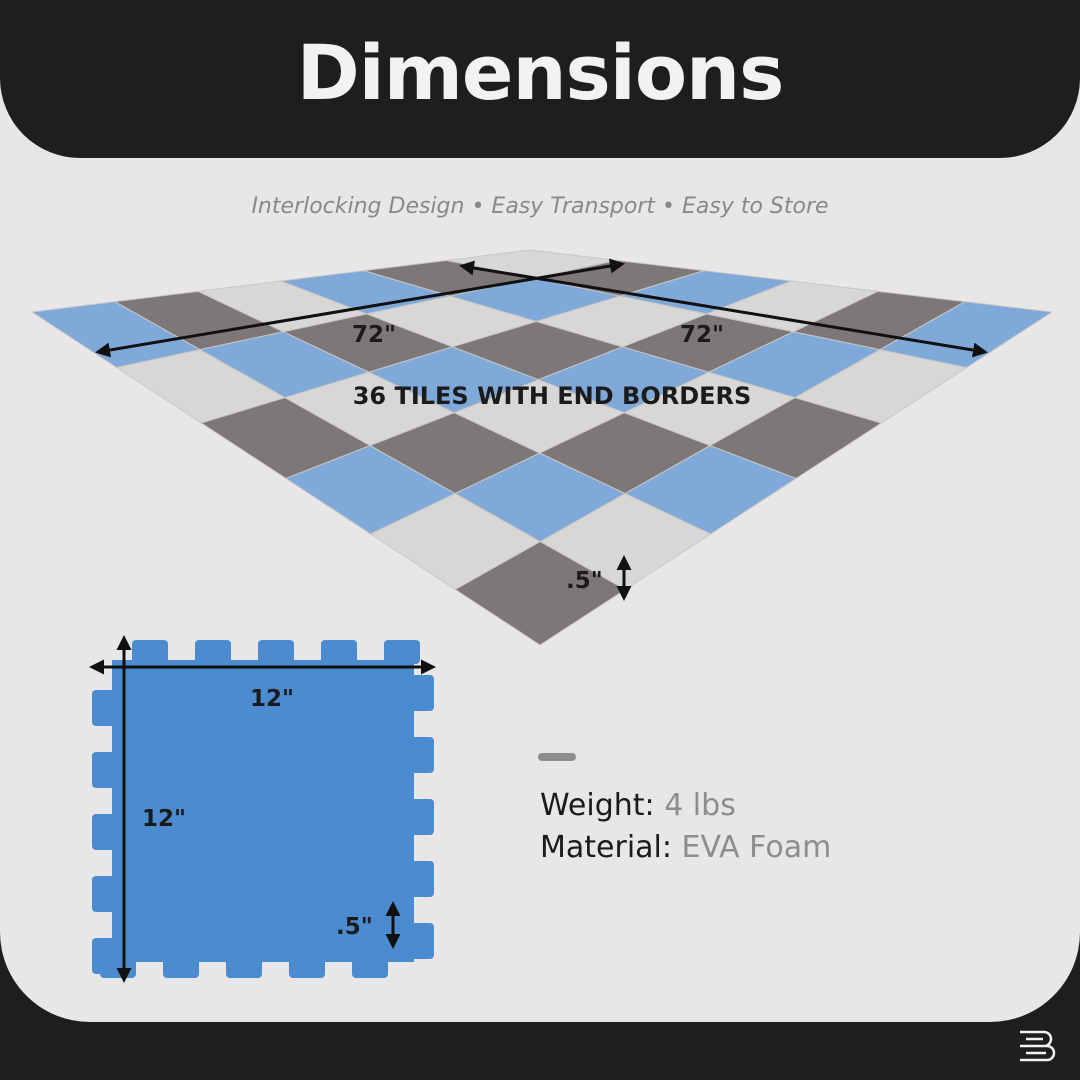 The width and height of the screenshot is (1080, 1080). Describe the element at coordinates (164, 819) in the screenshot. I see `tile-height-label: 12"` at that location.